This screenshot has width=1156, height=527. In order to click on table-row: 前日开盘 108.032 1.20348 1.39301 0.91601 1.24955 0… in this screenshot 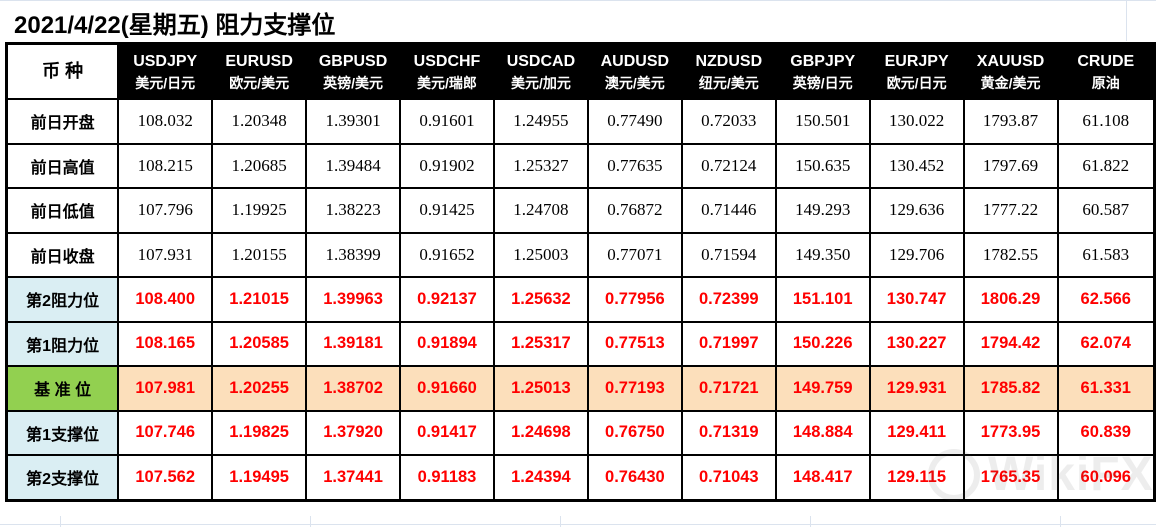, I will do `click(580, 121)`.